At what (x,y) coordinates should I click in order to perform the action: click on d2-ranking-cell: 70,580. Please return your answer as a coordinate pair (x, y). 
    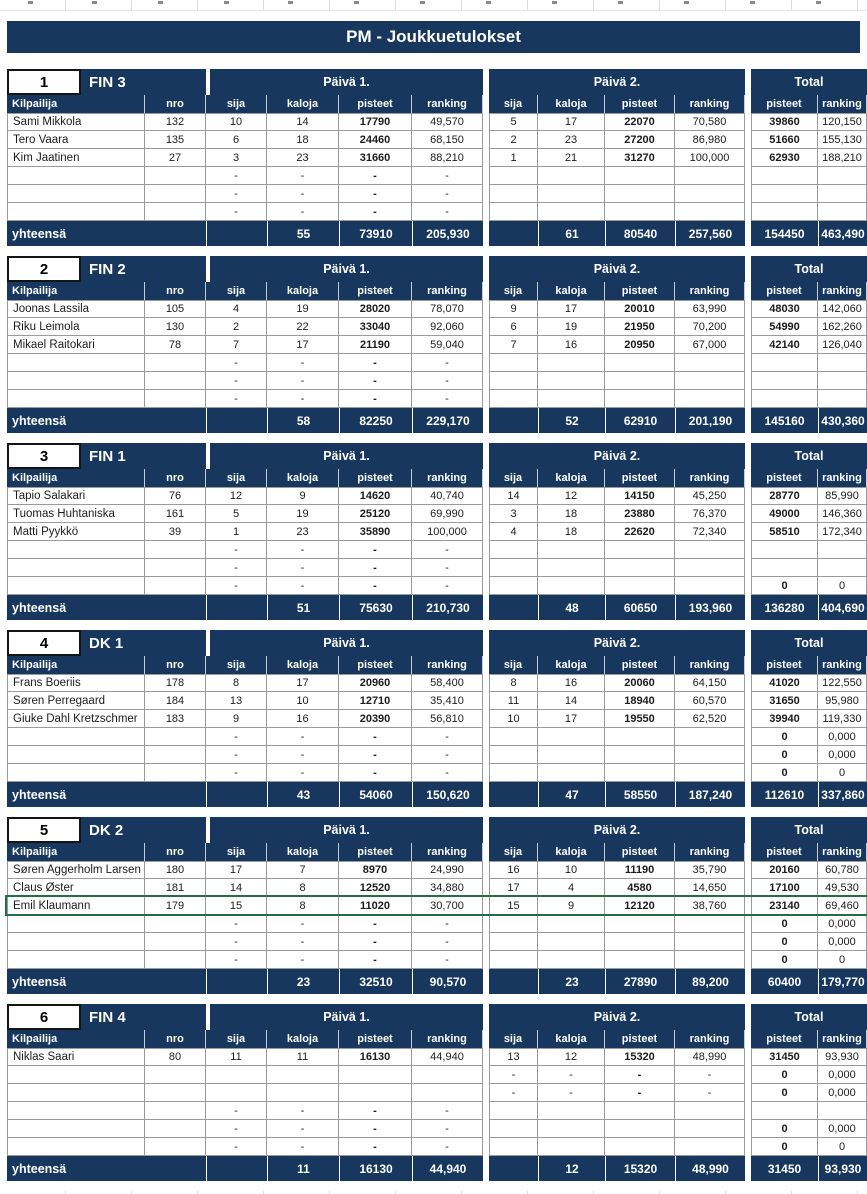
    Looking at the image, I should click on (710, 122).